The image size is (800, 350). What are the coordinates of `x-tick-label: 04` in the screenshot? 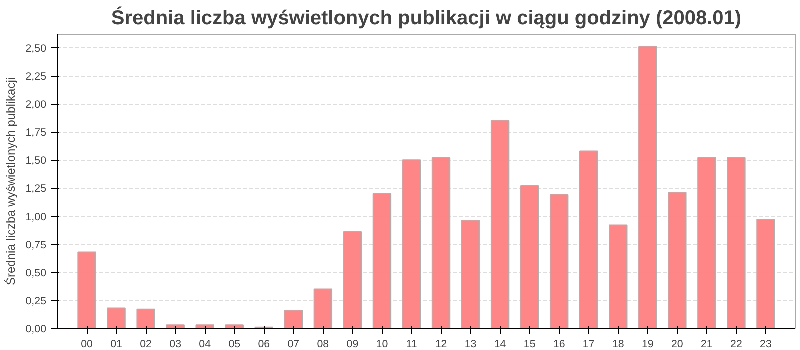 It's located at (205, 344).